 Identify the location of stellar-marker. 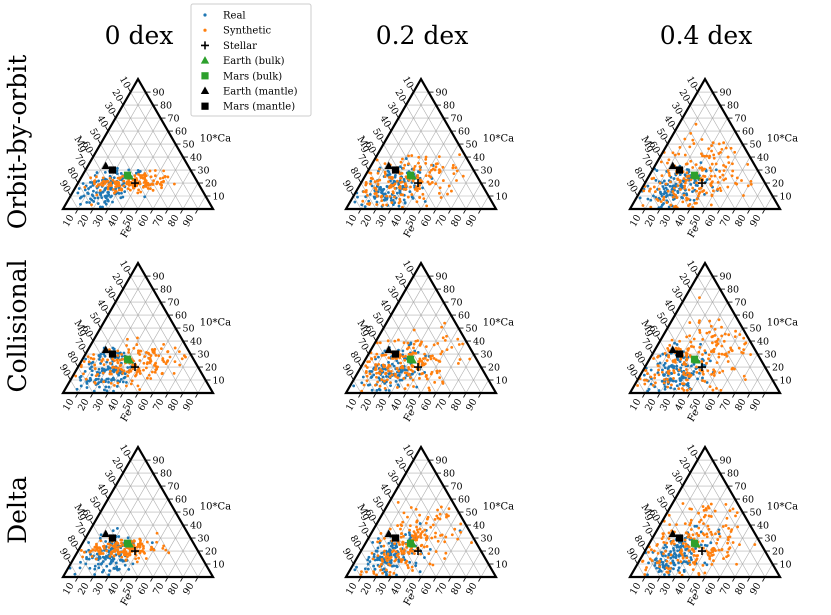
(702, 551).